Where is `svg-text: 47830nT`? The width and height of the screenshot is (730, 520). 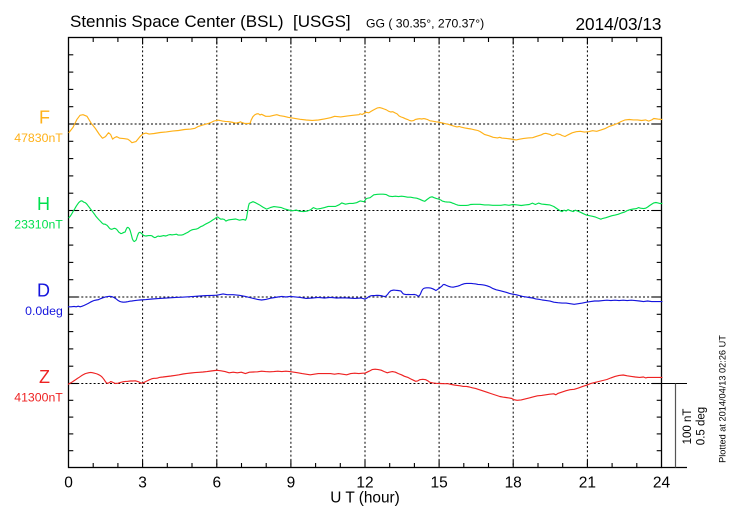 svg-text: 47830nT is located at coordinates (38, 138).